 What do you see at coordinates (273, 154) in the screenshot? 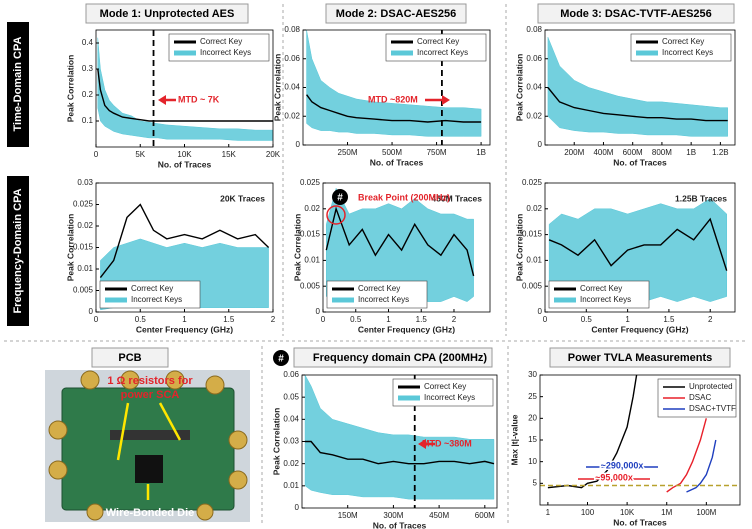
I see `x-tick-label: 20K` at bounding box center [273, 154].